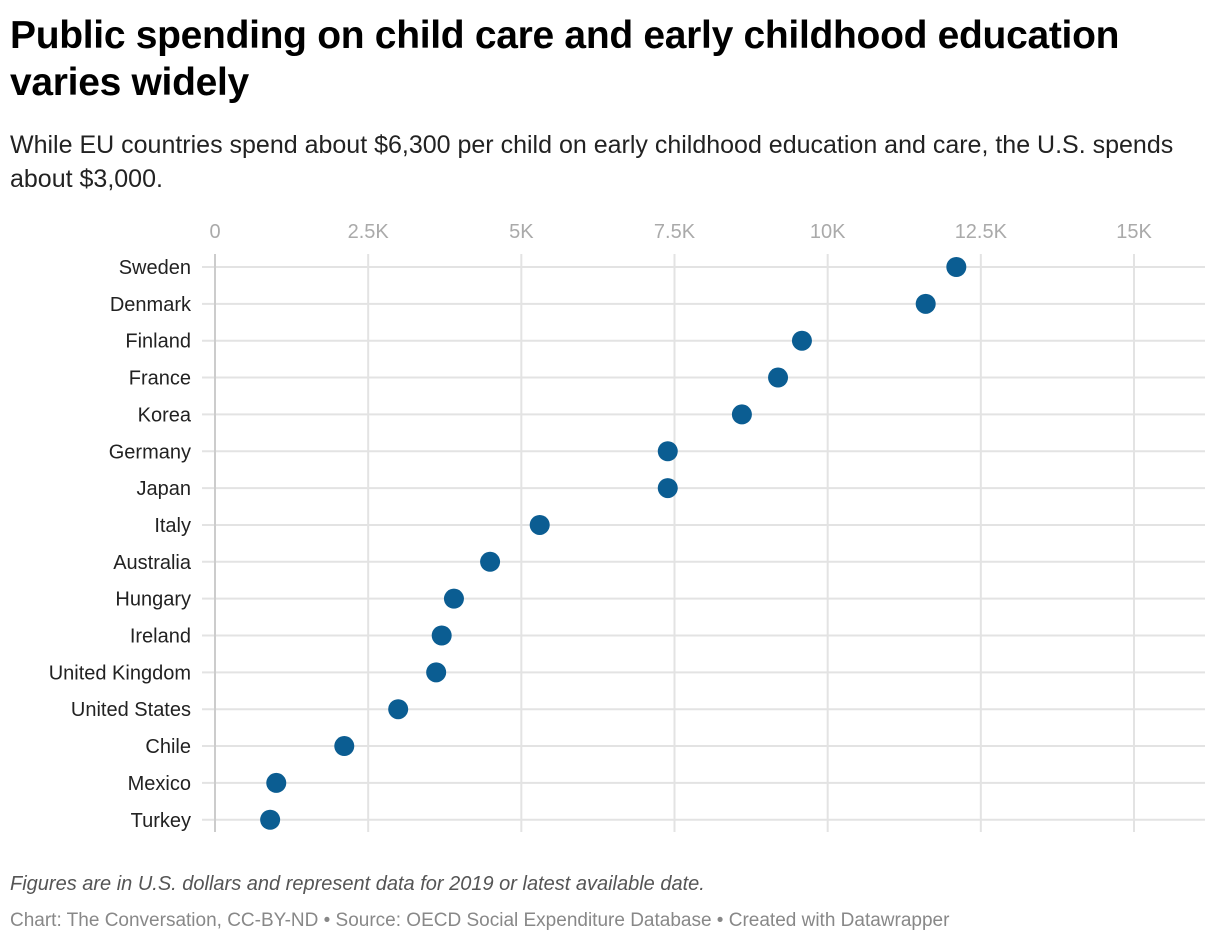 The height and width of the screenshot is (950, 1220). I want to click on category-label: United States, so click(131, 710).